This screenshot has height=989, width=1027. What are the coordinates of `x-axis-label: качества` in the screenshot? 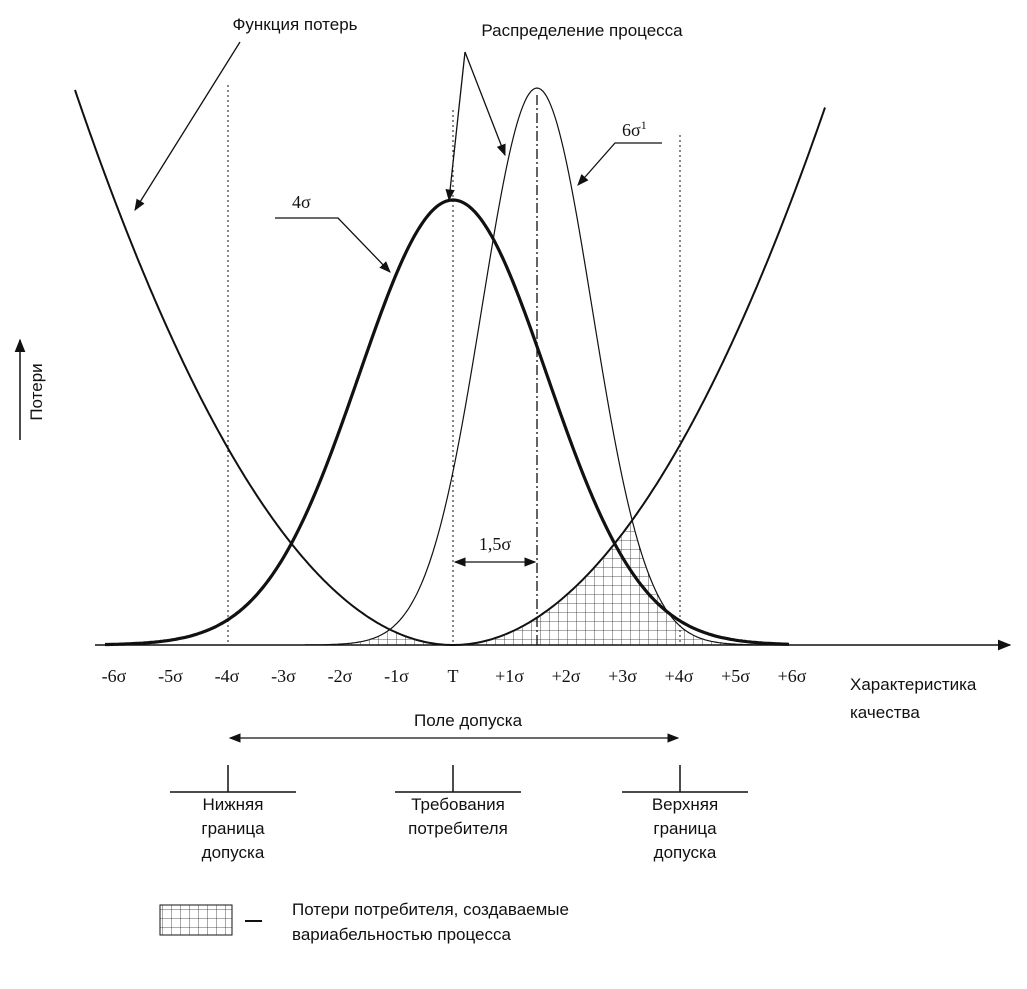 It's located at (885, 712).